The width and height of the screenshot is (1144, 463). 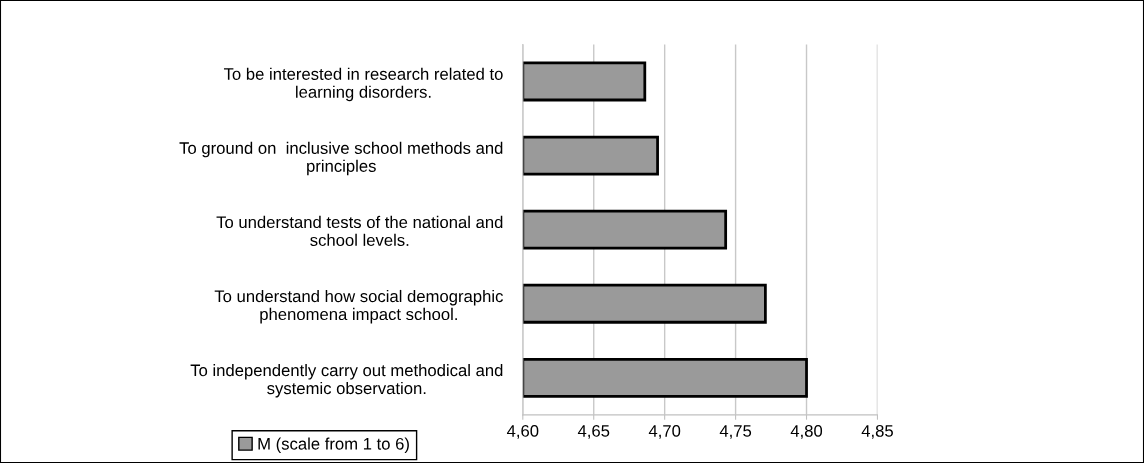 What do you see at coordinates (341, 158) in the screenshot?
I see `y-tick-label: To ground on inclusive school methods and principles` at bounding box center [341, 158].